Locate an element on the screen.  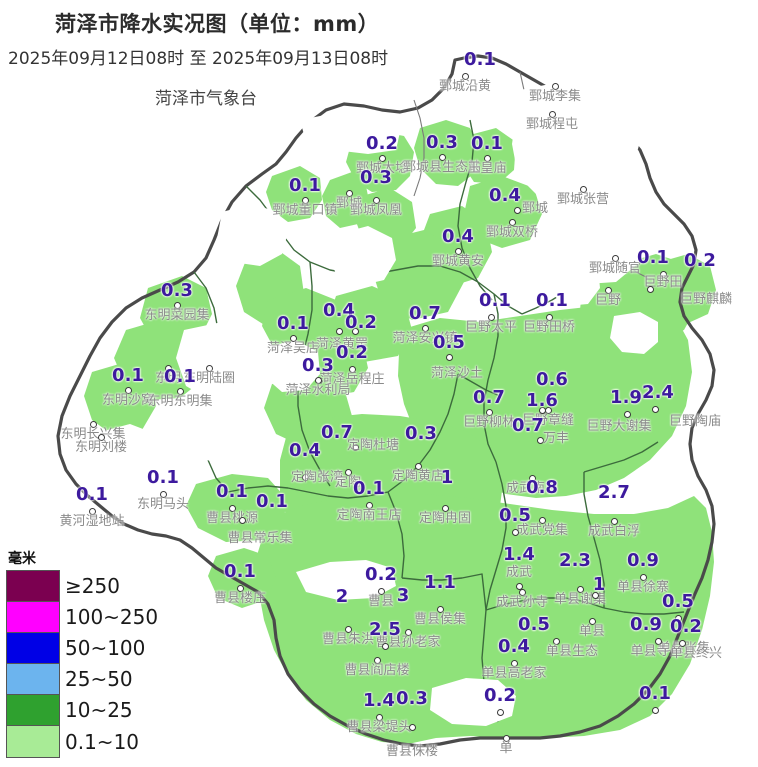
station-value: 2.3 is located at coordinates (575, 560).